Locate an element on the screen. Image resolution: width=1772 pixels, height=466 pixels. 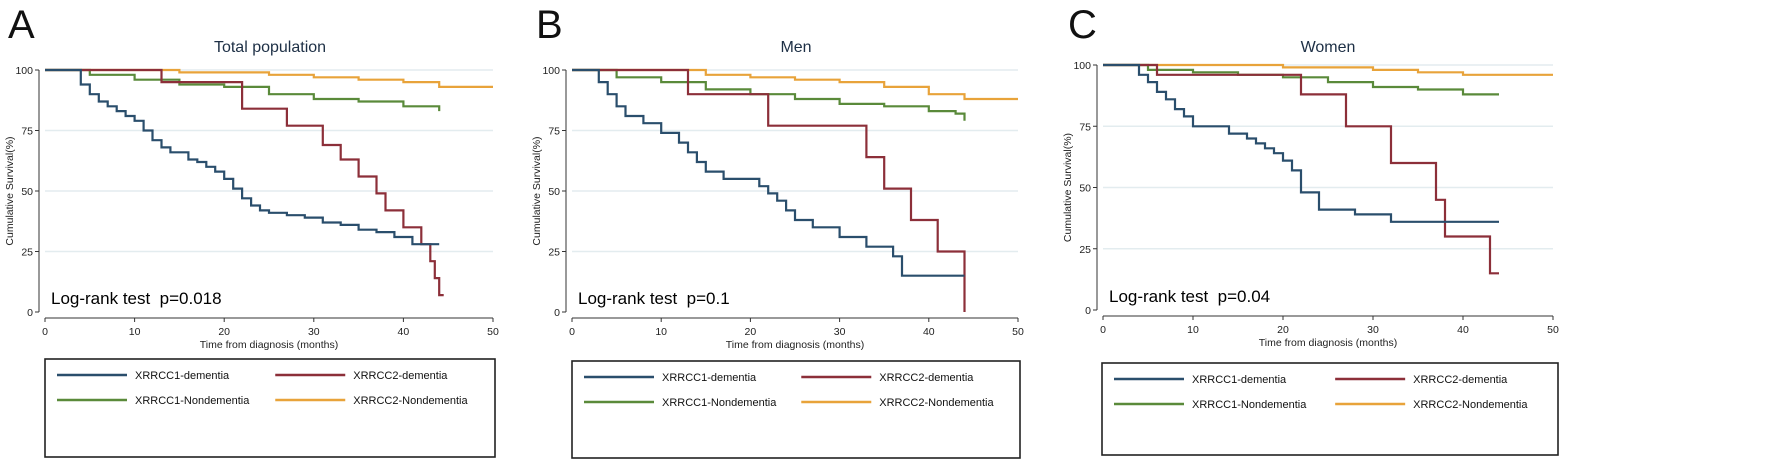
panel-letter: C is located at coordinates (1082, 25).